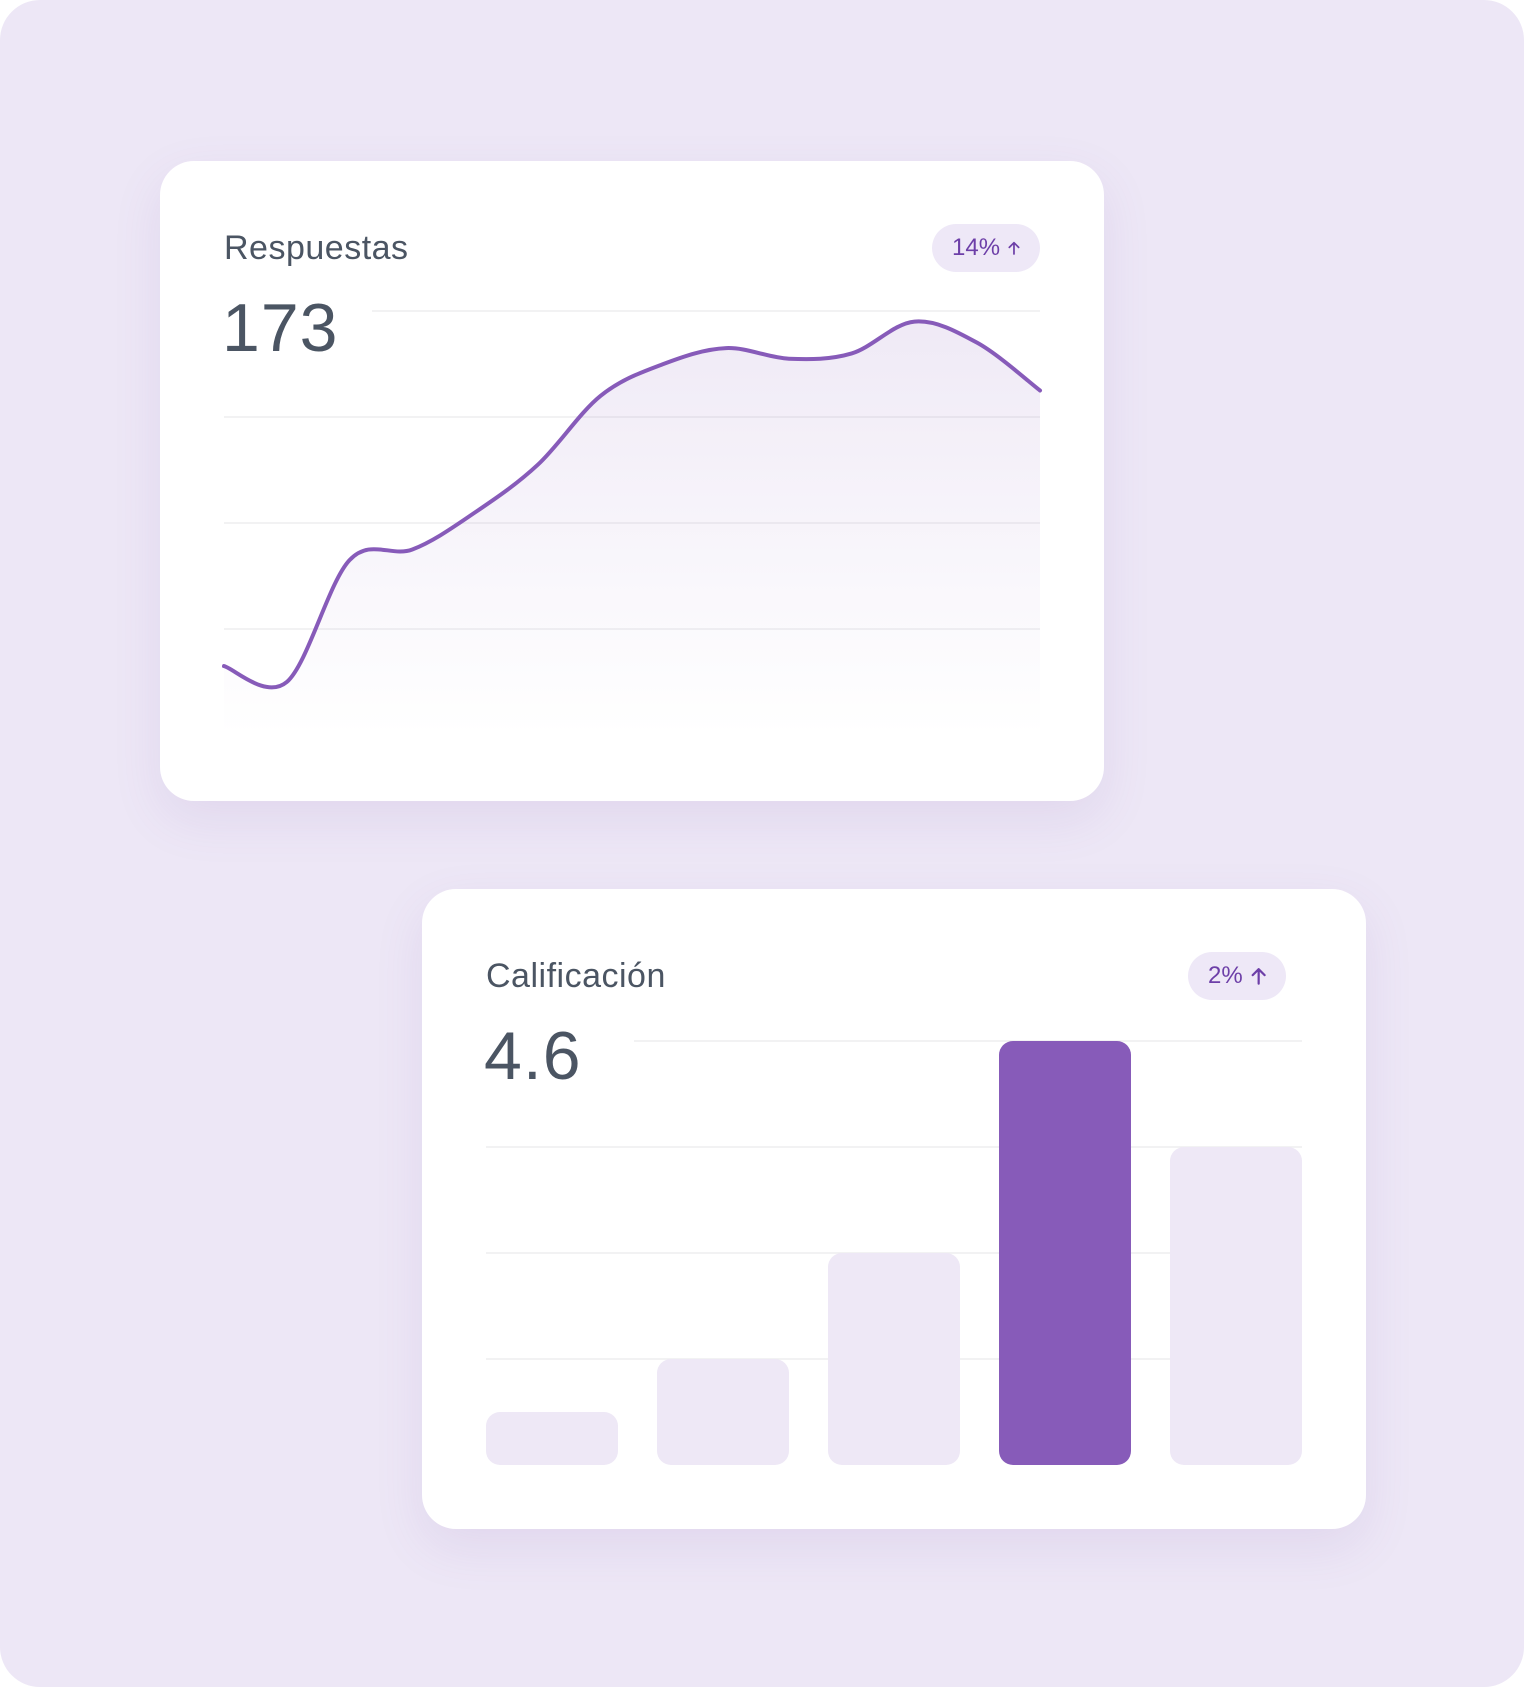  I want to click on area-fill, so click(632, 528).